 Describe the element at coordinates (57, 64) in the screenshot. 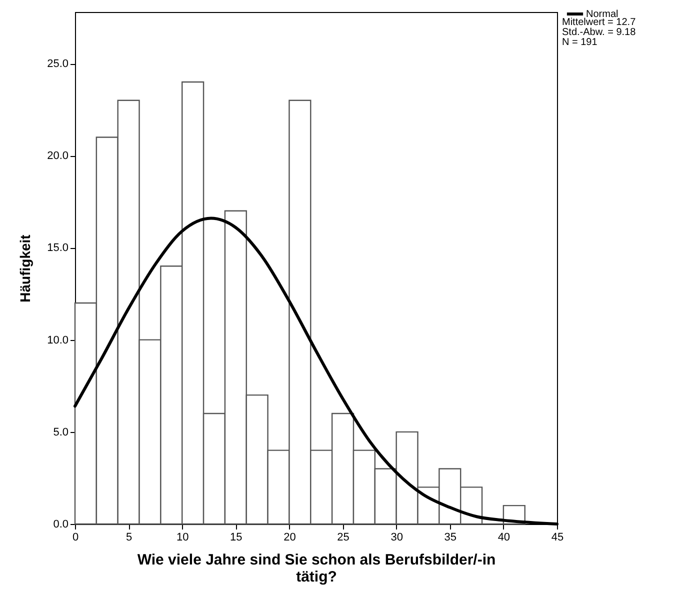

I see `y-tick-label: 25.0` at that location.